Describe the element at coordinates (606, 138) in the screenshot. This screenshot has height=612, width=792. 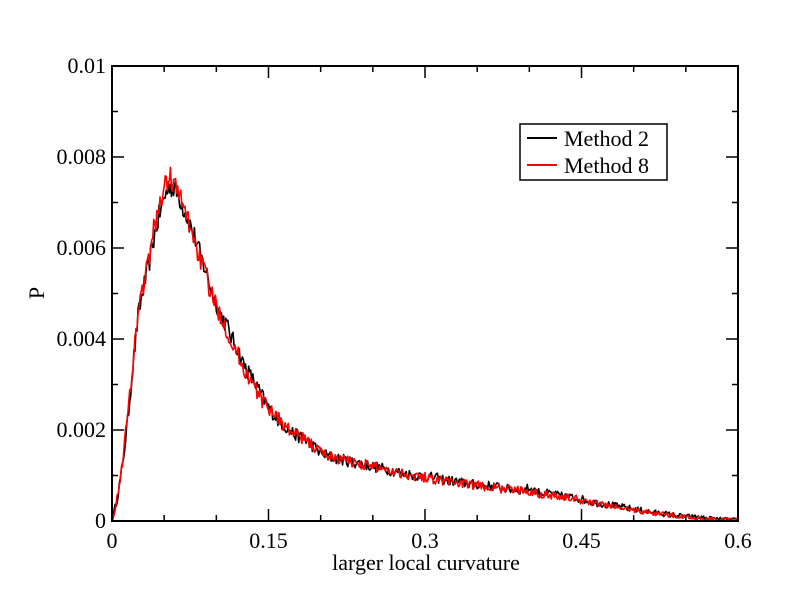
I see `legend-label-method-2: Method 2` at that location.